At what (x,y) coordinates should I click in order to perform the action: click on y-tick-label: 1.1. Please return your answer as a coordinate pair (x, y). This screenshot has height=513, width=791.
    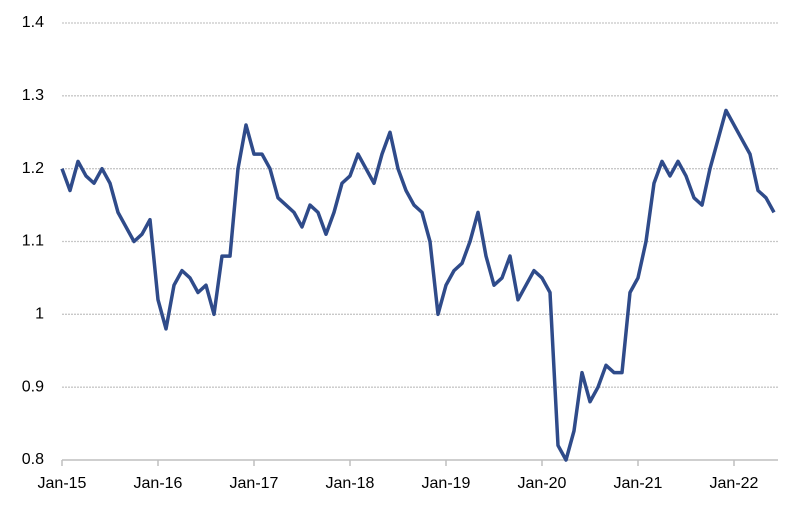
    Looking at the image, I should click on (33, 241).